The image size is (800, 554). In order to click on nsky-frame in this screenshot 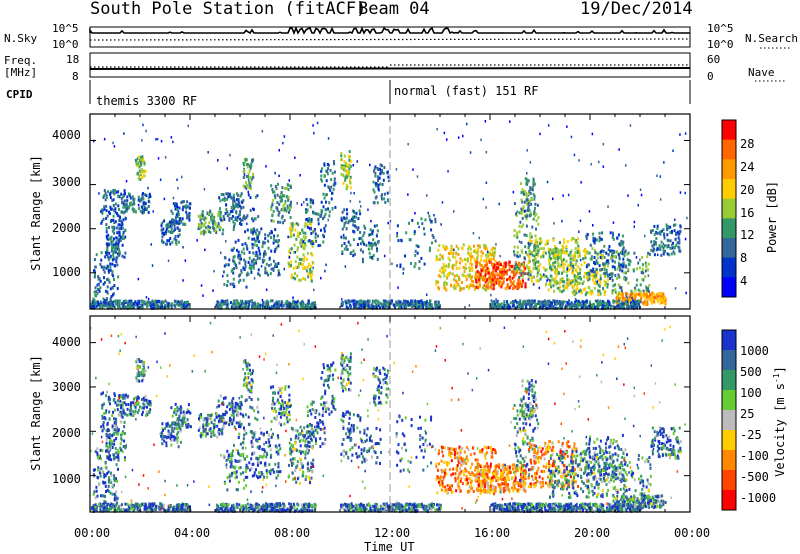, I will do `click(390, 37)`.